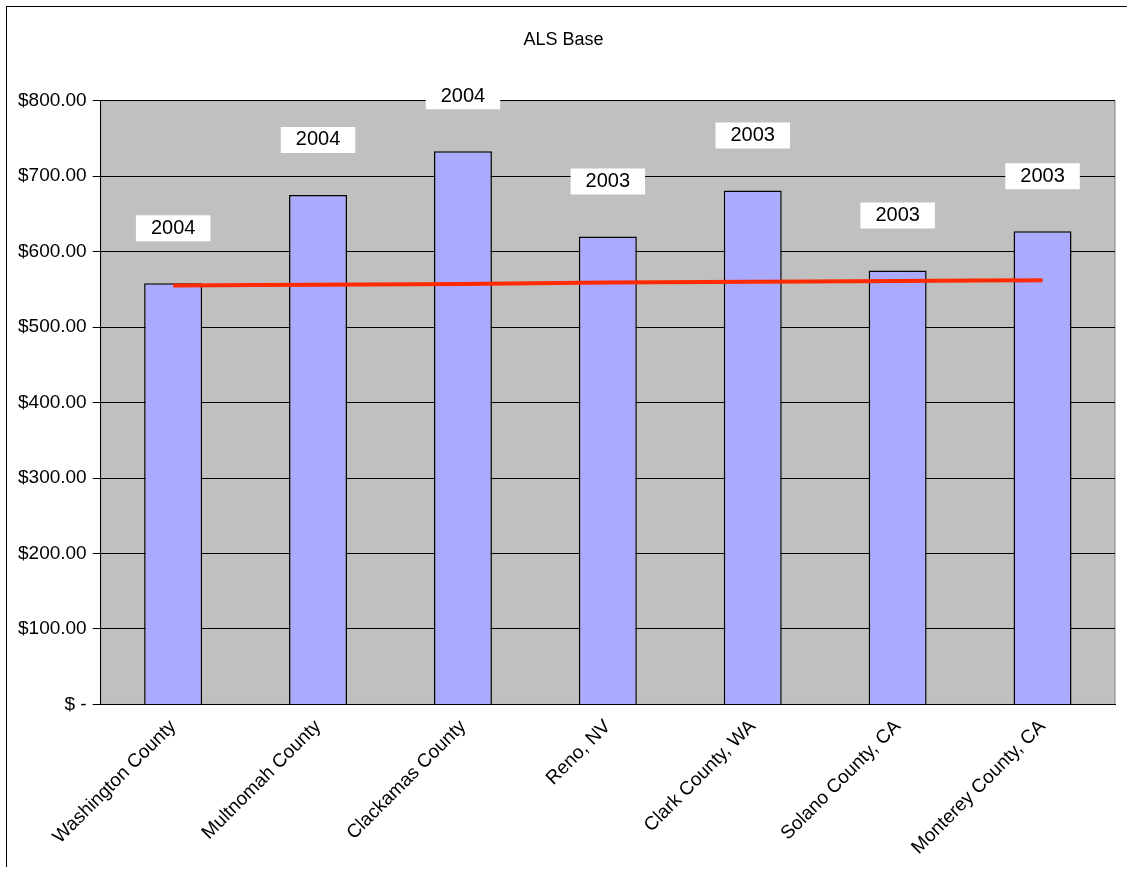  Describe the element at coordinates (52, 326) in the screenshot. I see `y-tick-label: $500.00` at that location.